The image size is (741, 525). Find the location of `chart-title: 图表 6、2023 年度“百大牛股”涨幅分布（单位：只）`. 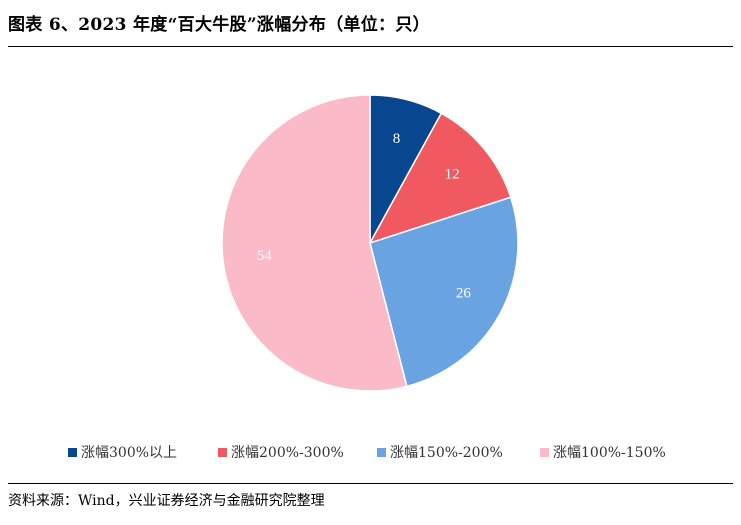

chart-title: 图表 6、2023 年度“百大牛股”涨幅分布（单位：只） is located at coordinates (219, 25).